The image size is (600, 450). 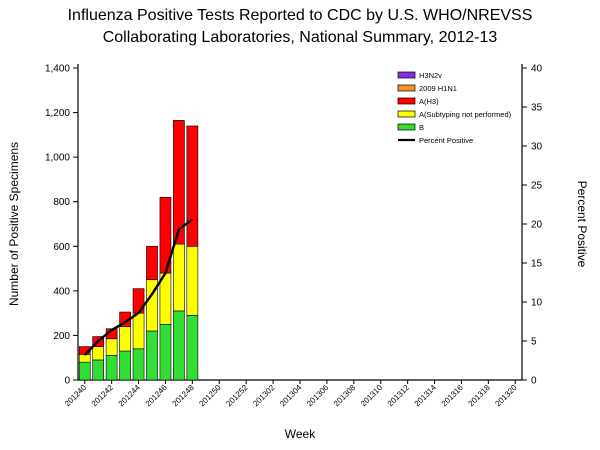 I want to click on y-right-tick-label: 10, so click(x=537, y=303).